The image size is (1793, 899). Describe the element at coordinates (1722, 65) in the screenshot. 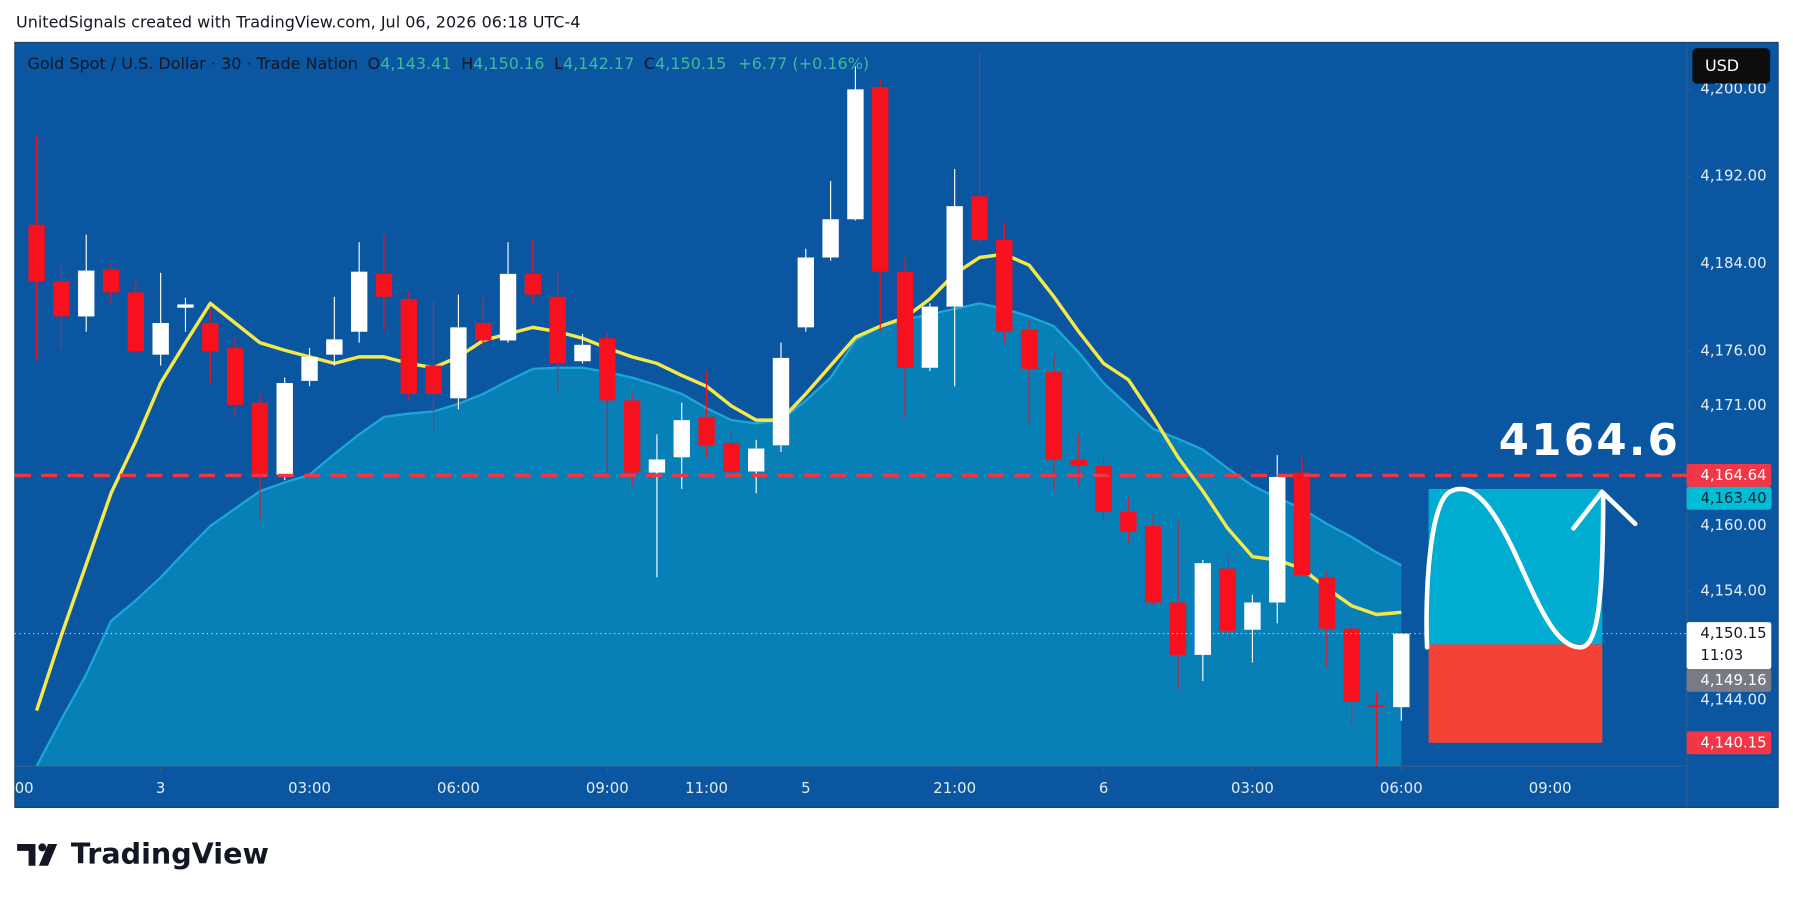

I see `currency-label: USD` at that location.